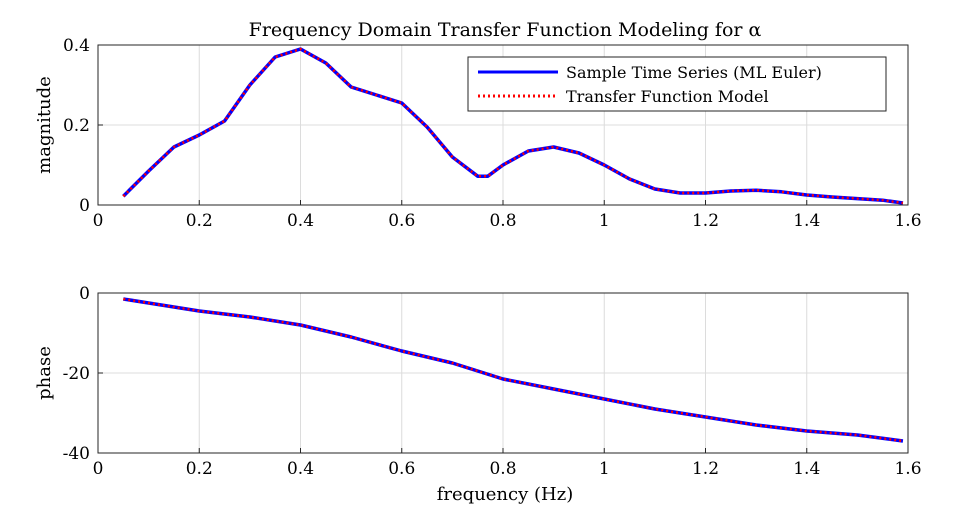  Describe the element at coordinates (694, 72) in the screenshot. I see `legend-label-sample: Sample Time Series (ML Euler)` at that location.